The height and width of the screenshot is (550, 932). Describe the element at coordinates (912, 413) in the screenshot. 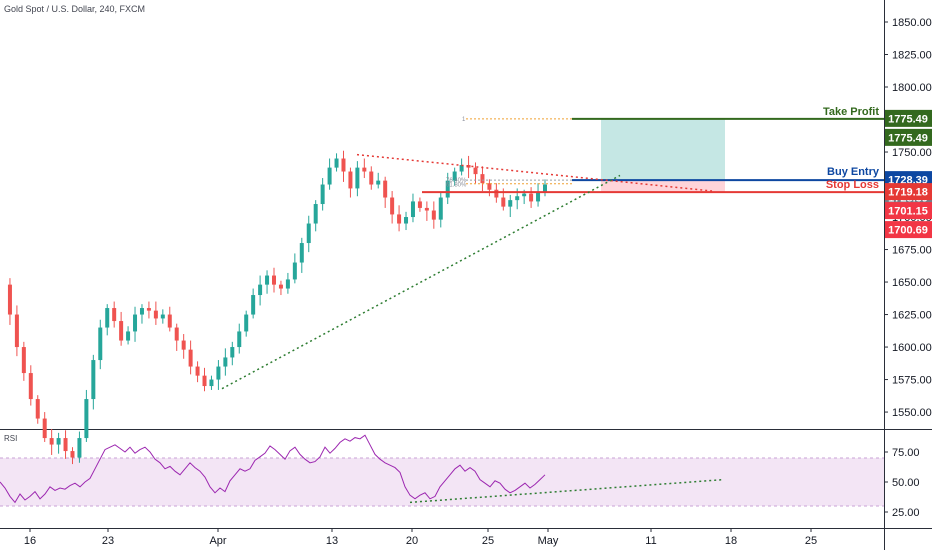

I see `y-tick-label: 1550.00` at that location.